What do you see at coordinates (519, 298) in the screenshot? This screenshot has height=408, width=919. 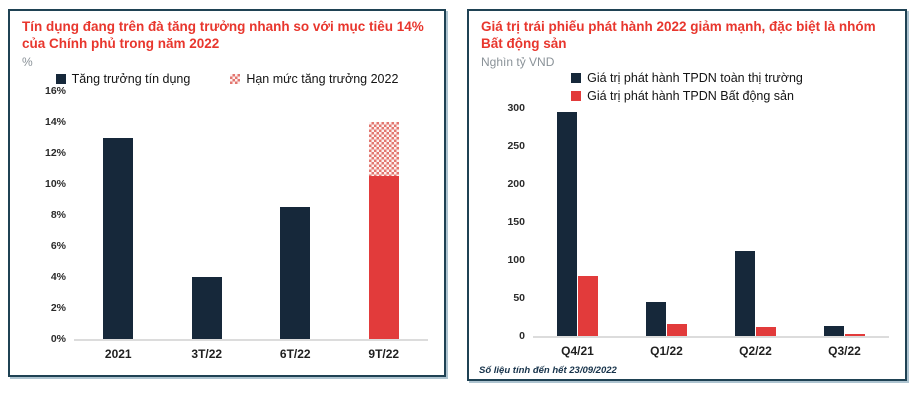 I see `y-tick-label: 50` at bounding box center [519, 298].